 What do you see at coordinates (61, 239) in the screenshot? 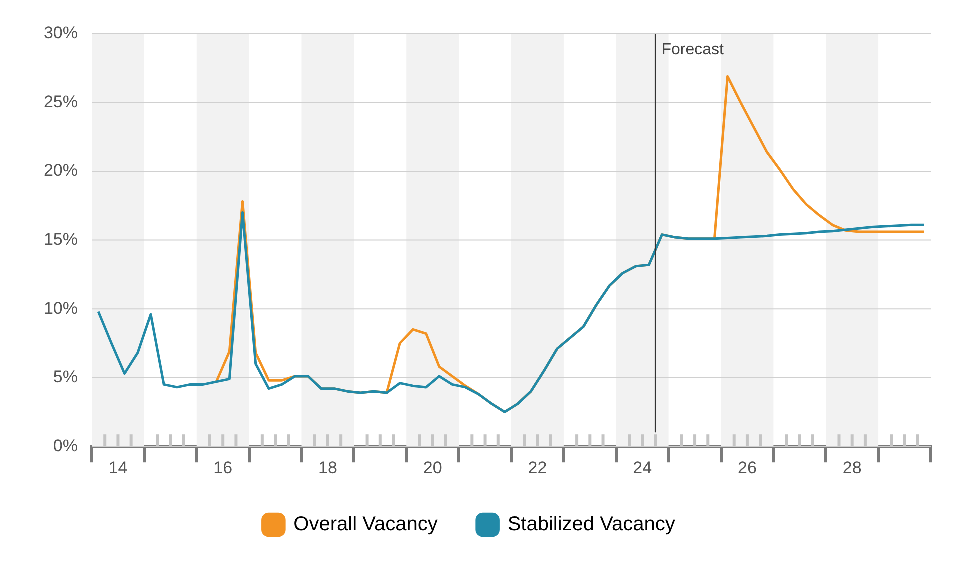
I see `y-tick-label: 15%` at bounding box center [61, 239].